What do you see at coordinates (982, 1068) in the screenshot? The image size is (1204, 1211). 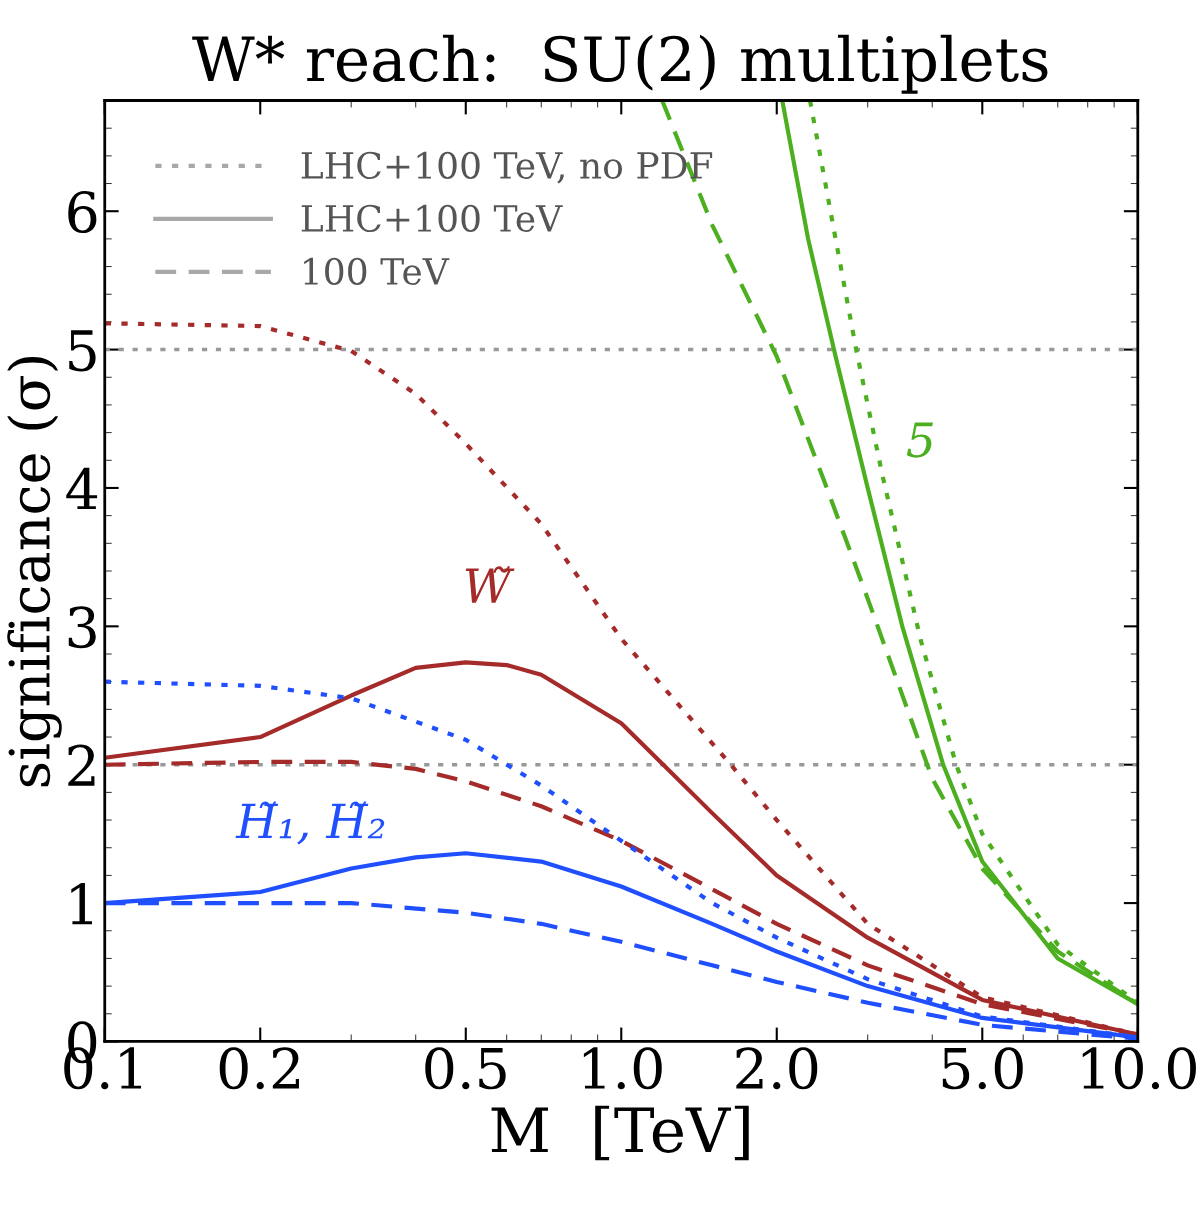 I see `x-tick-label: 5.0` at bounding box center [982, 1068].